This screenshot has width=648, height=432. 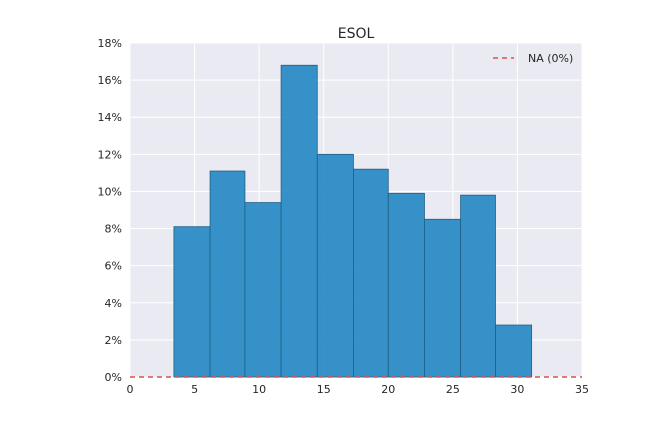 I want to click on y-tick-label-4: 8%, so click(x=113, y=229).